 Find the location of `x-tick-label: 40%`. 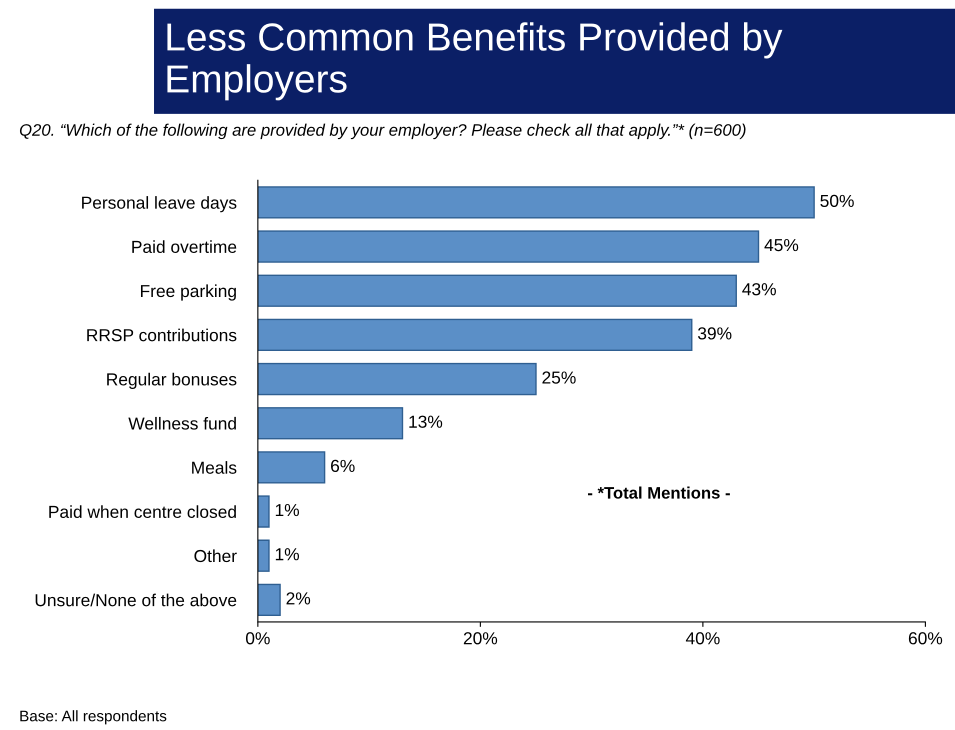

x-tick-label: 40% is located at coordinates (703, 638).